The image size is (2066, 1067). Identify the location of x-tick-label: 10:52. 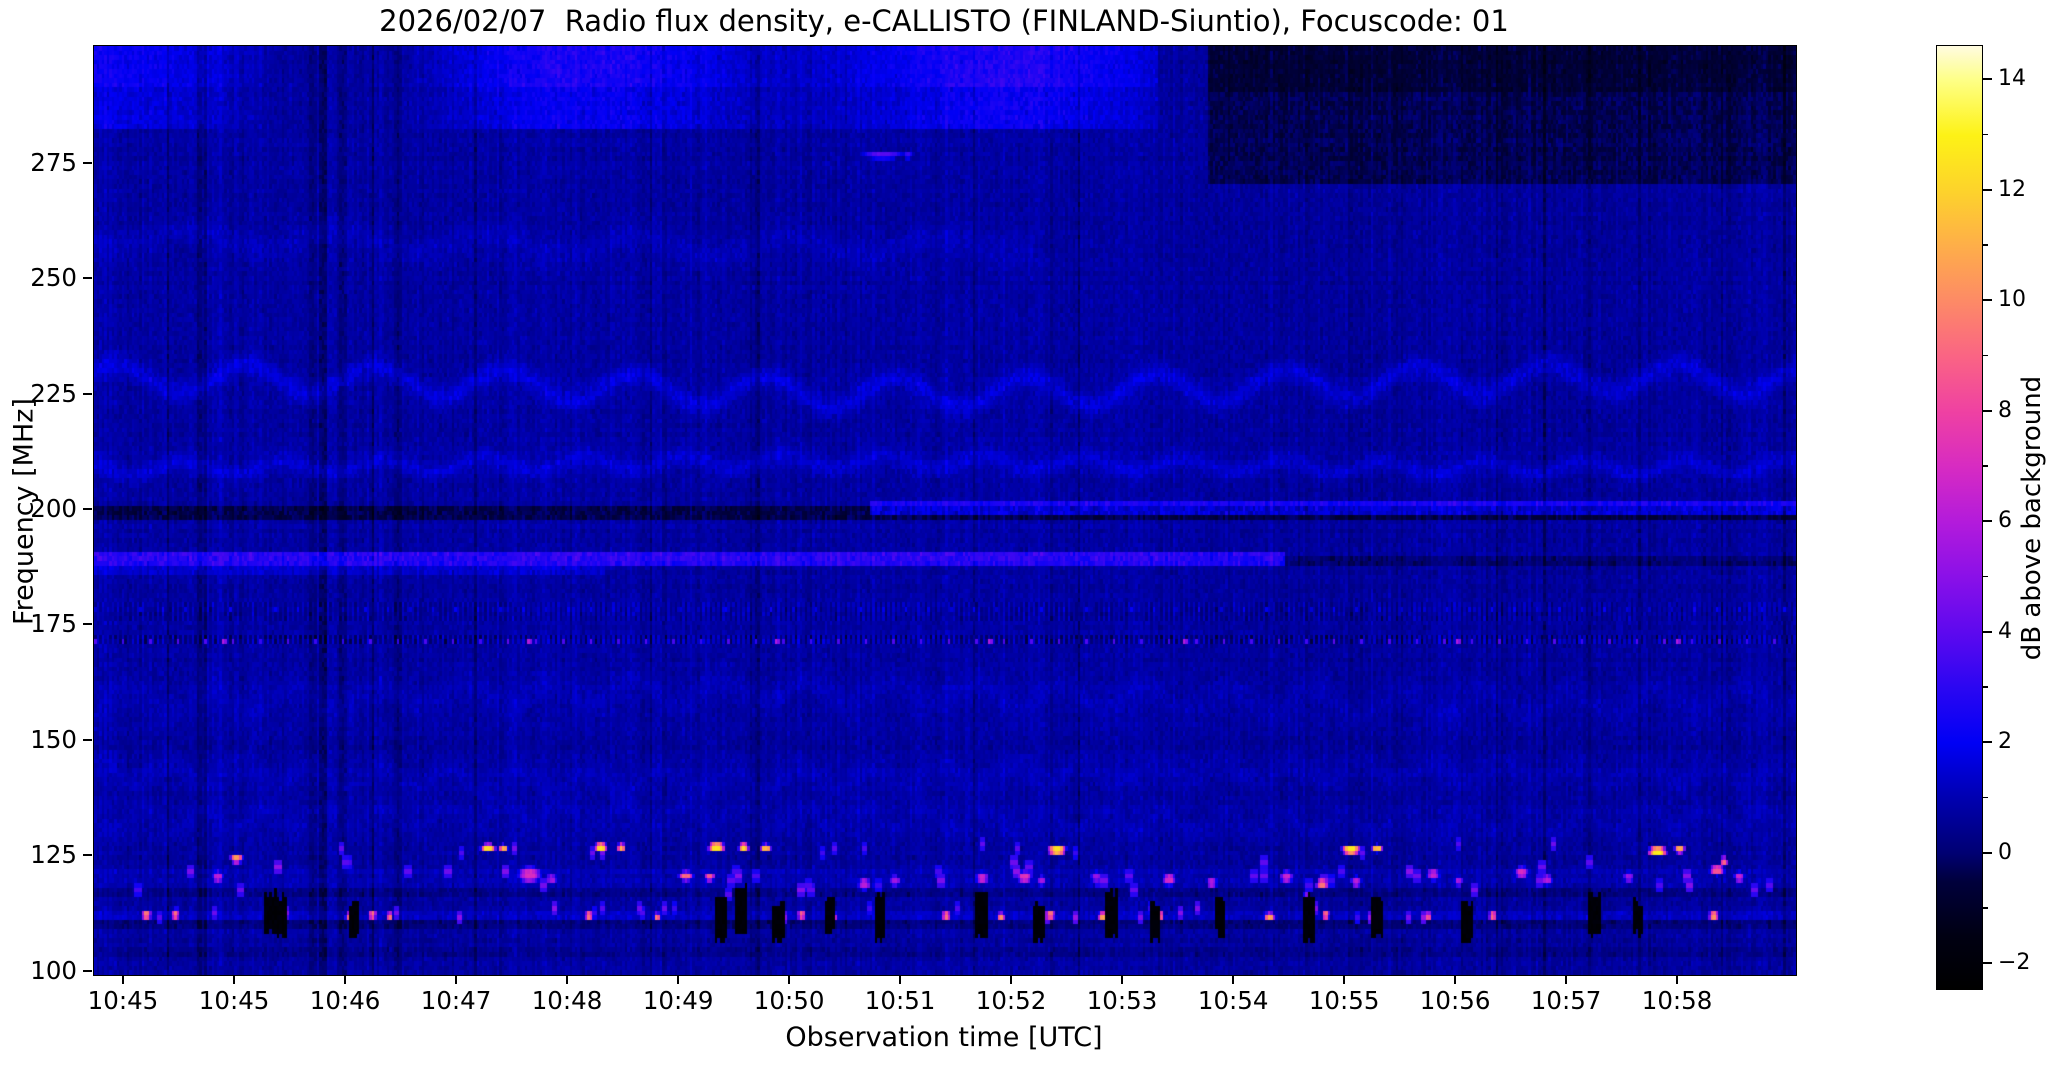
(1011, 1000).